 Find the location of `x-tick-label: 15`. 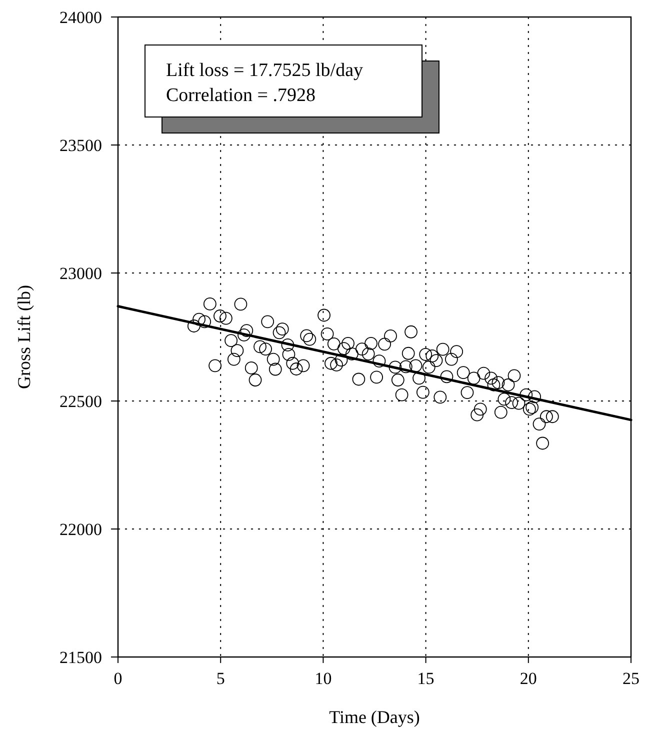

x-tick-label: 15 is located at coordinates (425, 678).